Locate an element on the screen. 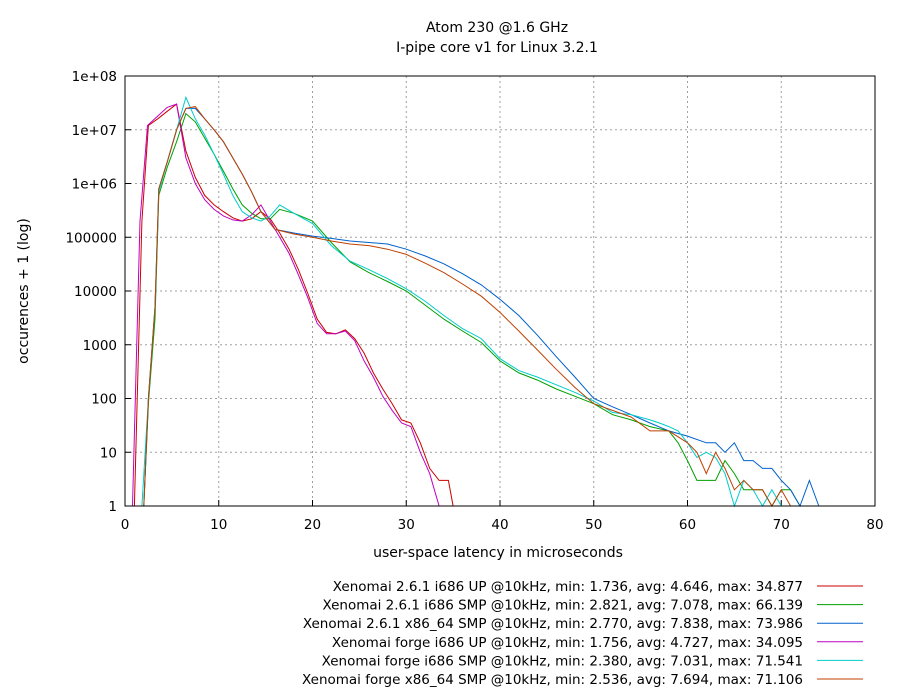 The width and height of the screenshot is (900, 700). x-axis-ticks: 0 10 20 30 40 50 60 70 80 is located at coordinates (502, 516).